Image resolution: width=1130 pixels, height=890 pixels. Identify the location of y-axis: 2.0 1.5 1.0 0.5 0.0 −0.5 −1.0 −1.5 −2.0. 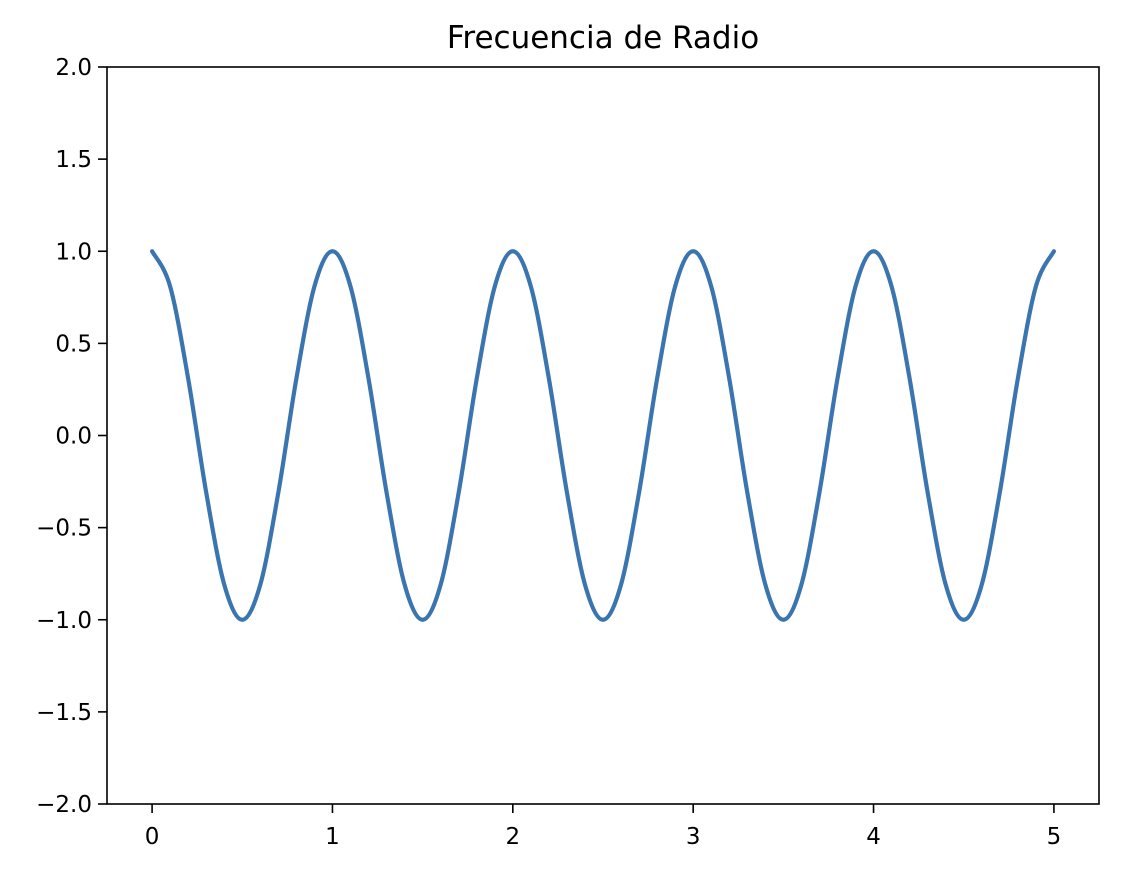
(71, 436).